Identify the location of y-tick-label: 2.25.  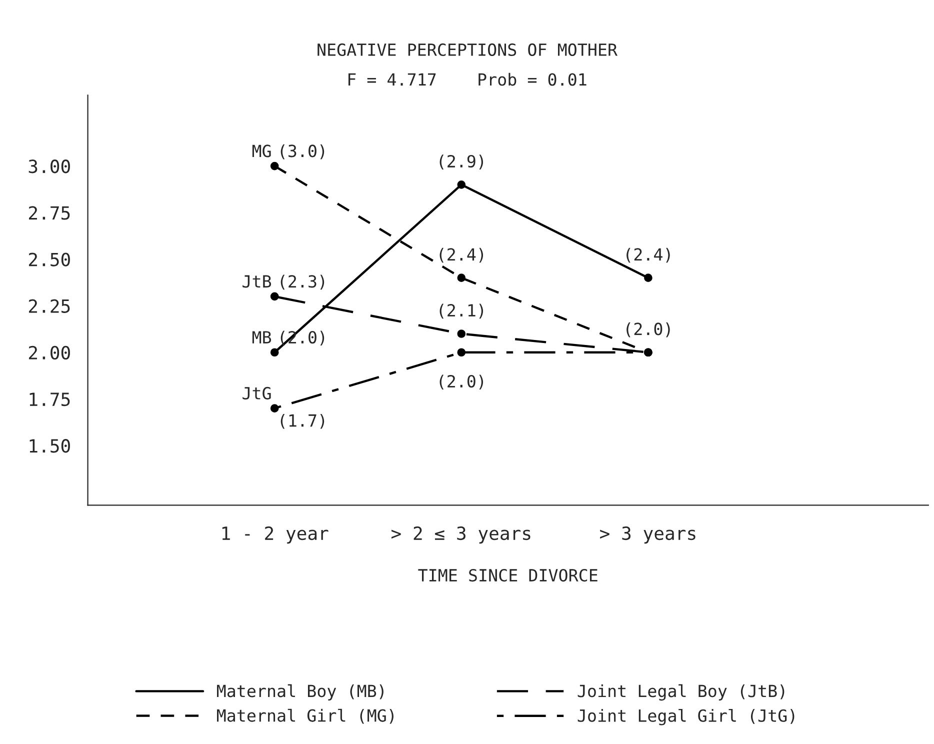
(49, 306).